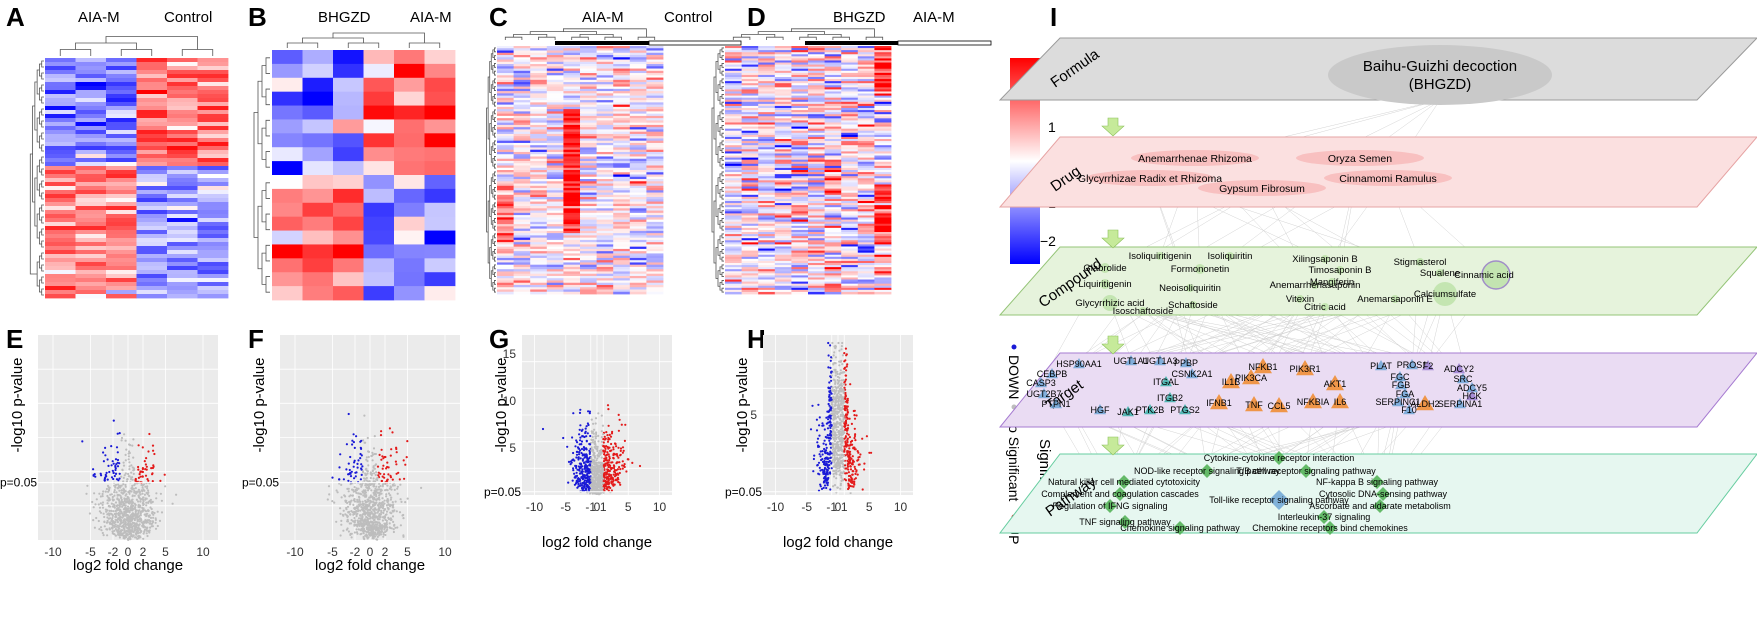  What do you see at coordinates (14, 339) in the screenshot?
I see `panel-letter-e: E` at bounding box center [14, 339].